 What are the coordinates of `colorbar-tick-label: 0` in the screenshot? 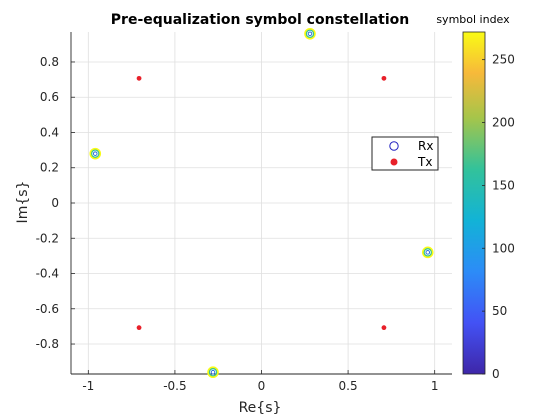 It's located at (496, 374).